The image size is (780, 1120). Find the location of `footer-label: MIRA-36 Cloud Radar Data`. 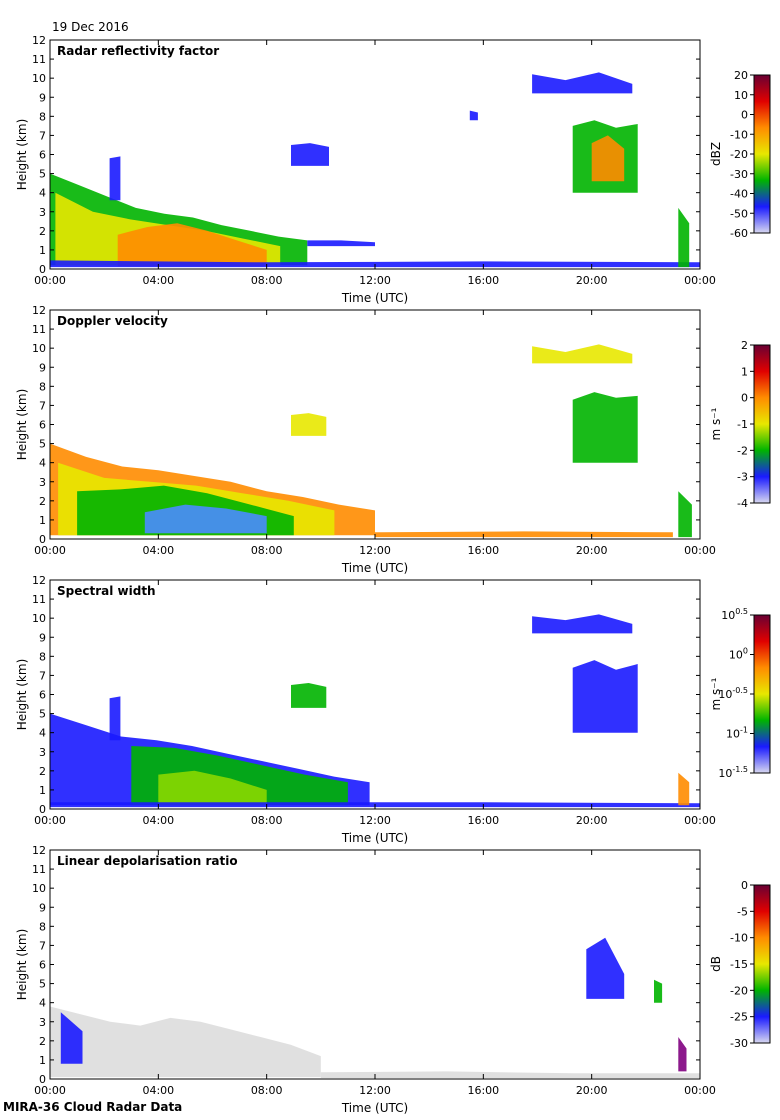

footer-label: MIRA-36 Cloud Radar Data is located at coordinates (93, 1107).